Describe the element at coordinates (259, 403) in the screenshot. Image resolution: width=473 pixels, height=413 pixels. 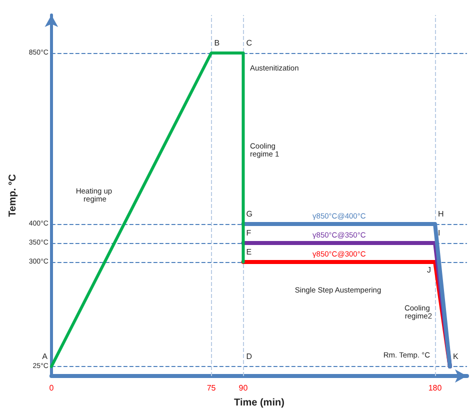
I see `x-axis-title: Time (min)` at that location.